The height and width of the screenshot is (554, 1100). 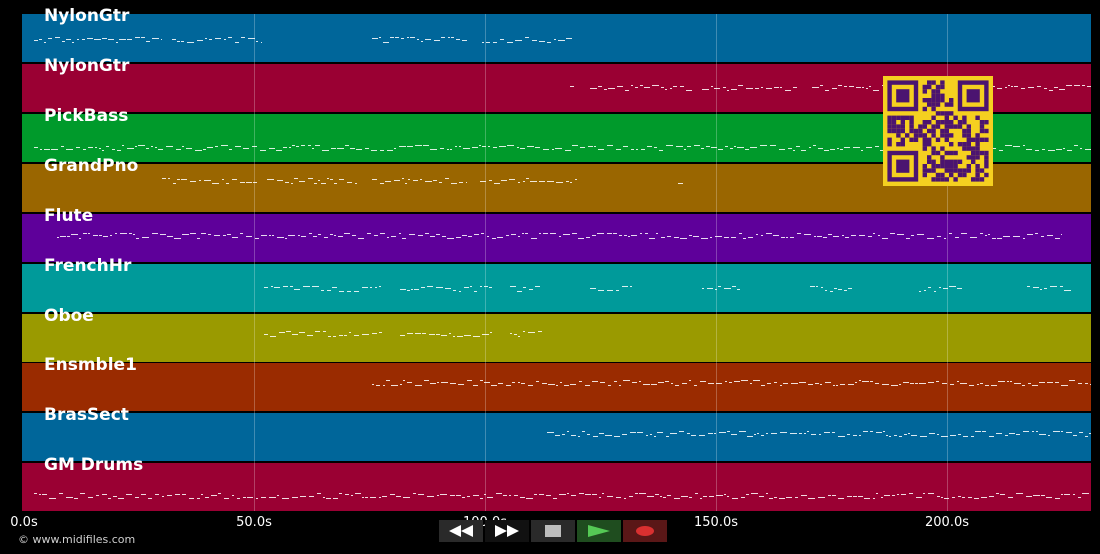 I want to click on stop-icon, so click(x=553, y=531).